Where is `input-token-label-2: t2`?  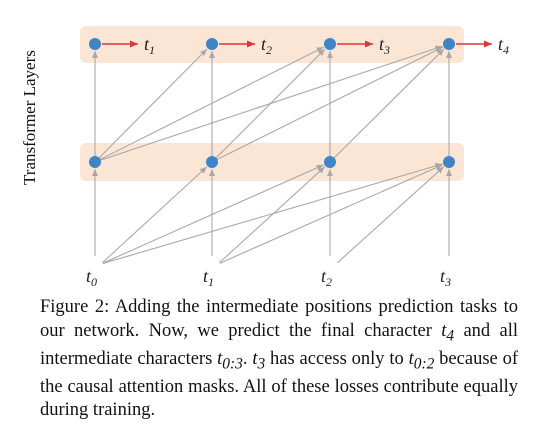
input-token-label-2: t2 is located at coordinates (326, 277).